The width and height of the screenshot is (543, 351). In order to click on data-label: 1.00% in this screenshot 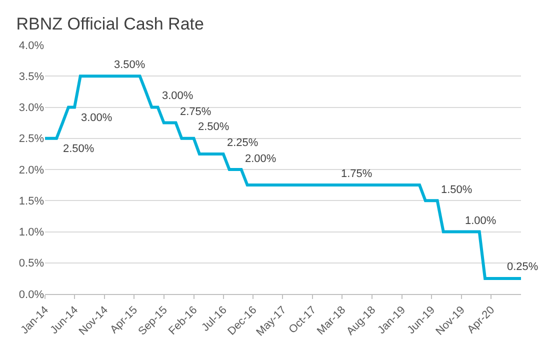, I will do `click(480, 221)`.